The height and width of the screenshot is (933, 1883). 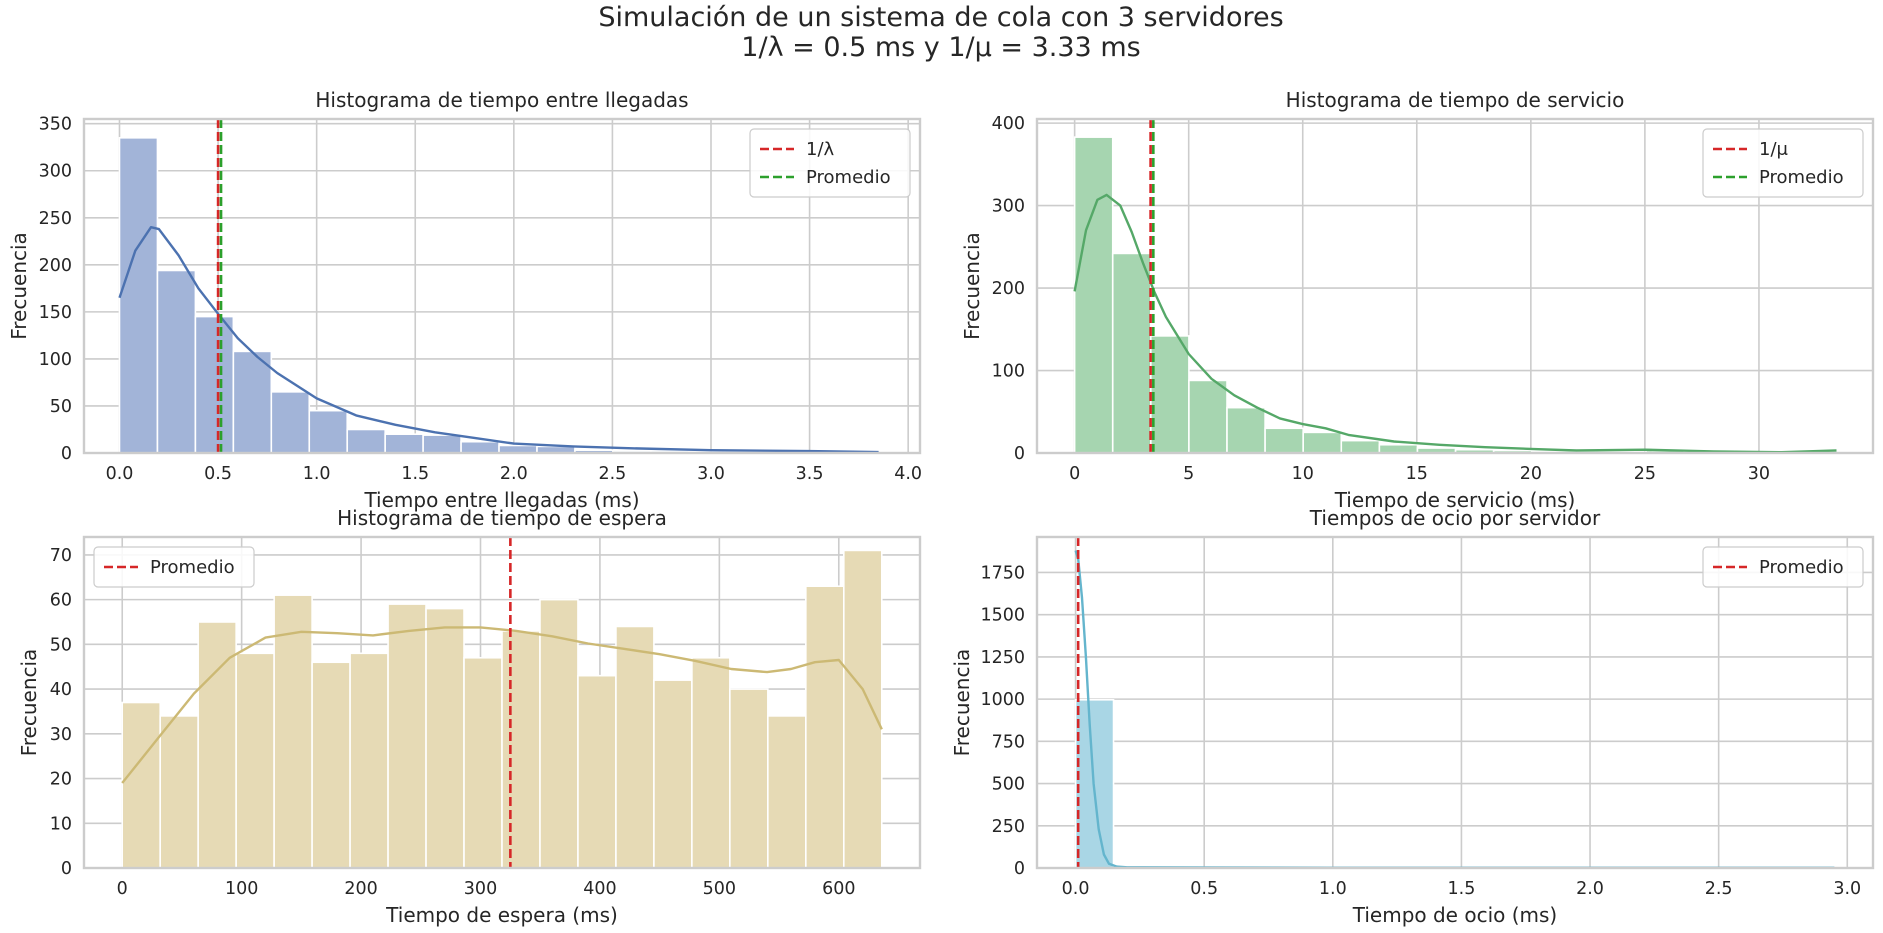 What do you see at coordinates (61, 601) in the screenshot?
I see `y-tick-label: 60` at bounding box center [61, 601].